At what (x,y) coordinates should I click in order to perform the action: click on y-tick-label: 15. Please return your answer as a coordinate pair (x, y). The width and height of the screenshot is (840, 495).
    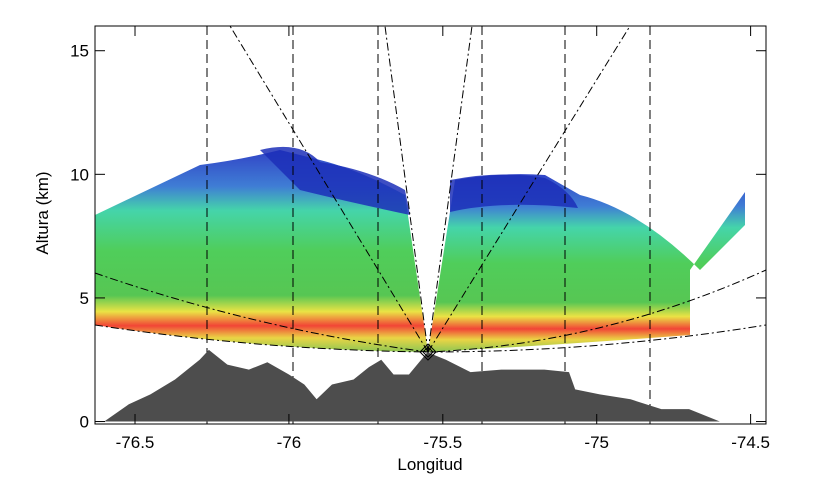
    Looking at the image, I should click on (79, 51).